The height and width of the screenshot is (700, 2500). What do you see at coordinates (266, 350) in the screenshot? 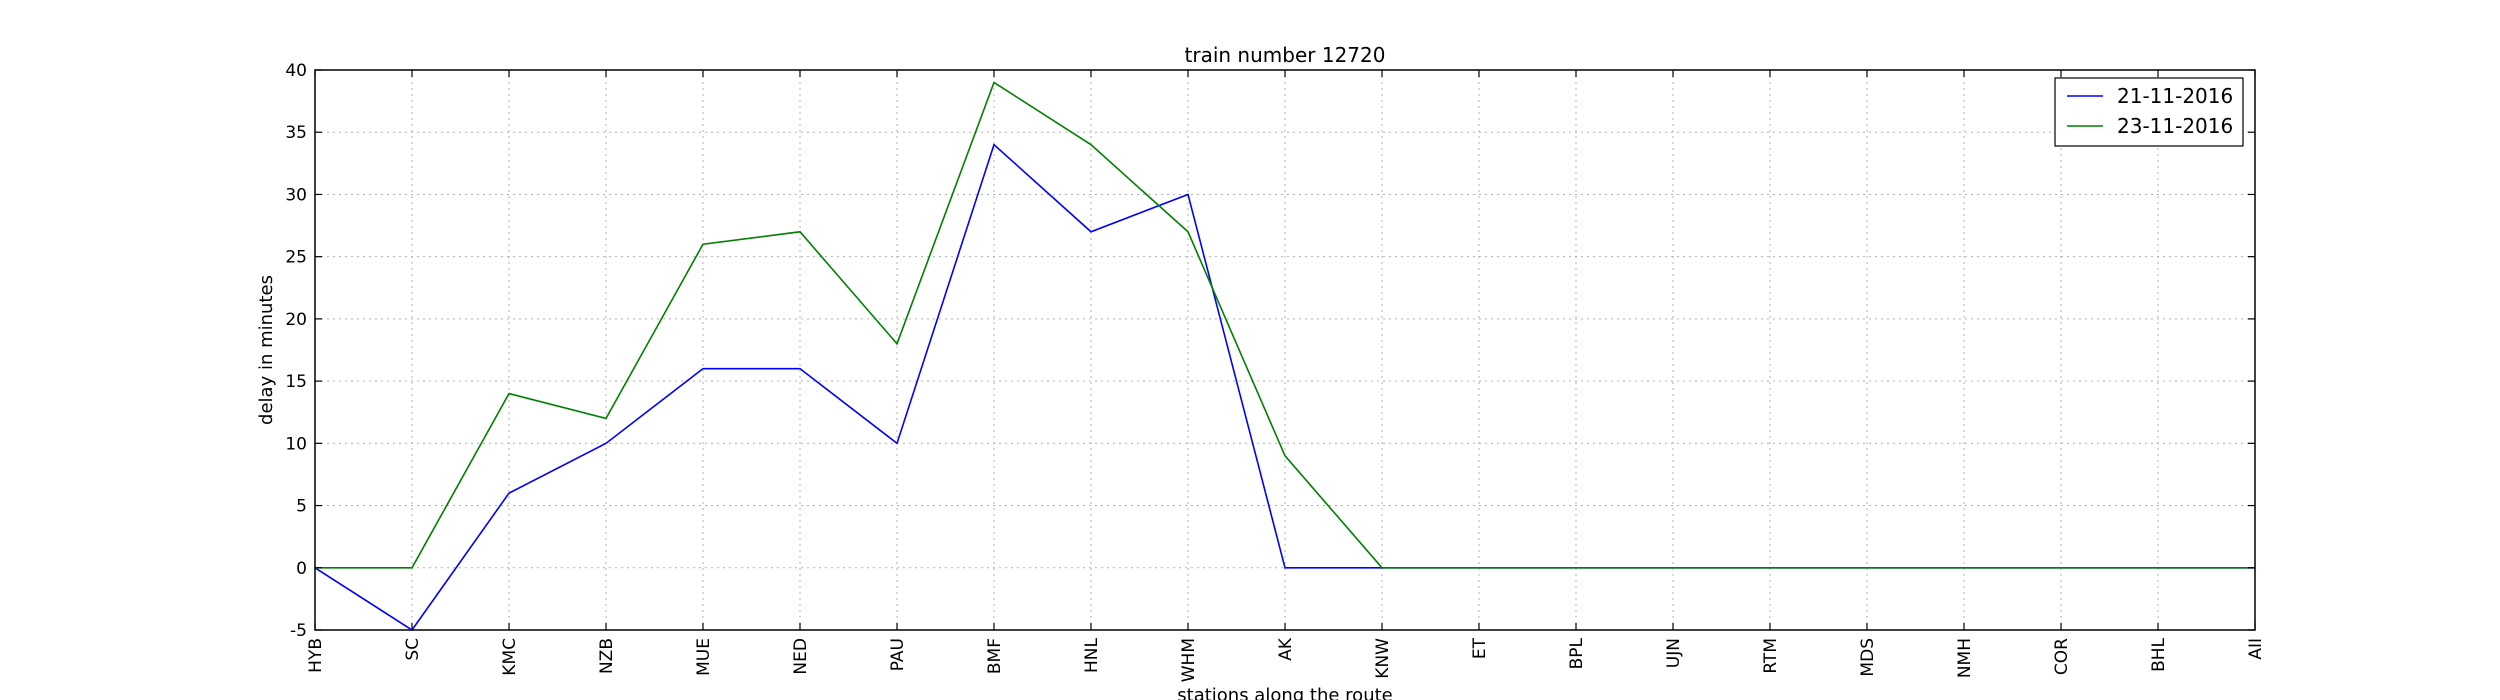
I see `y-axis-label: delay in minutes` at bounding box center [266, 350].